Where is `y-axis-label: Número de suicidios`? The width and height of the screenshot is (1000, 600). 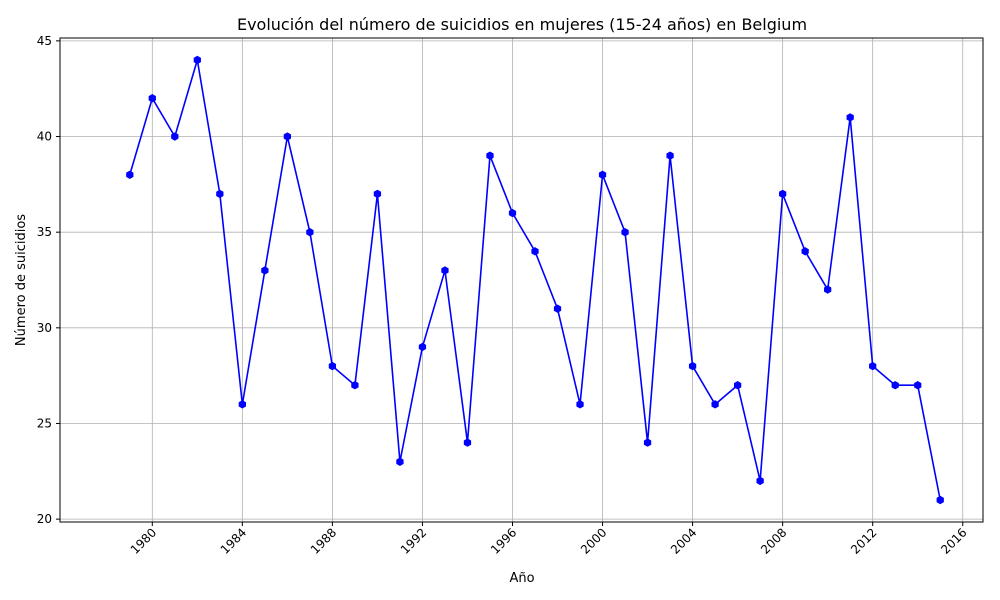 y-axis-label: Número de suicidios is located at coordinates (21, 280).